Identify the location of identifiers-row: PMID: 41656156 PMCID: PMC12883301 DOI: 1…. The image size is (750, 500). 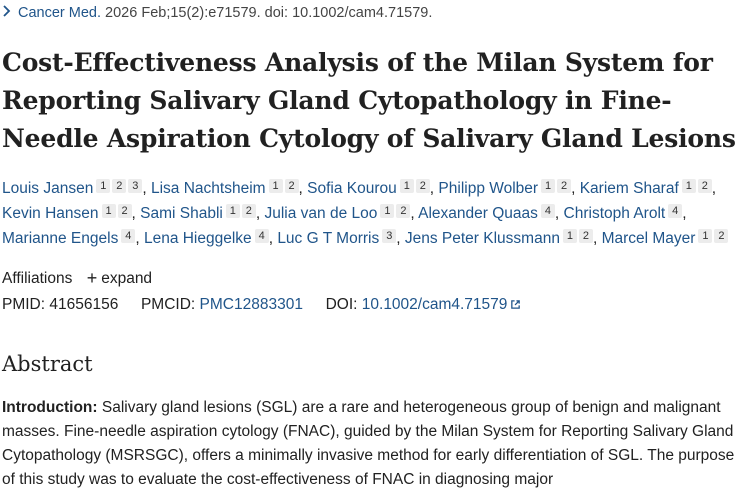
(261, 305).